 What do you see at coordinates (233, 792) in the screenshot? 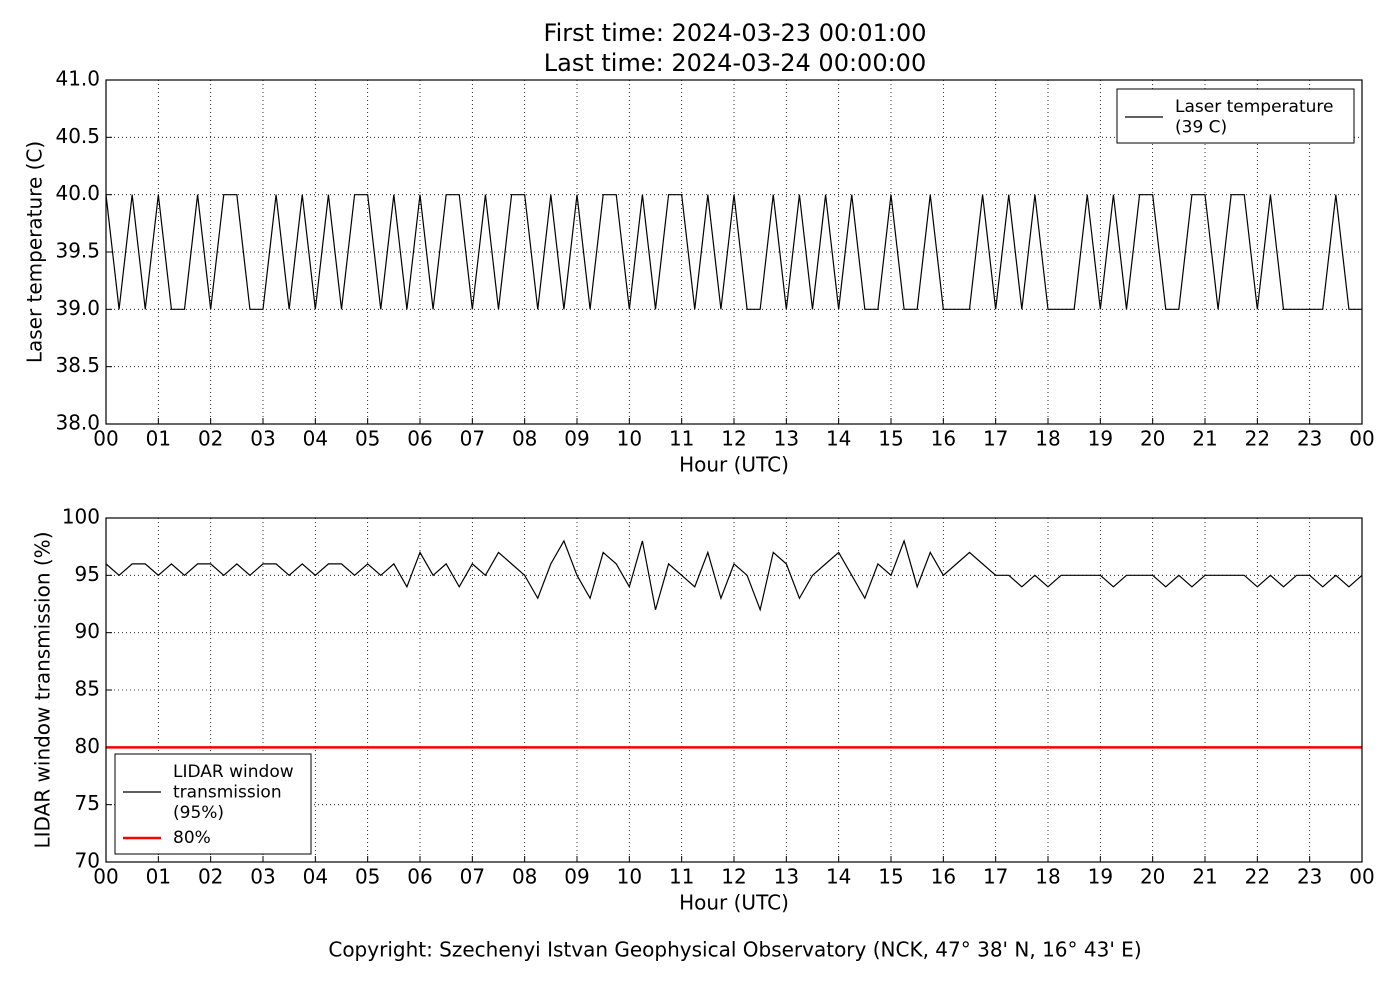
I see `legend-label: LIDAR window transmission (95%)` at bounding box center [233, 792].